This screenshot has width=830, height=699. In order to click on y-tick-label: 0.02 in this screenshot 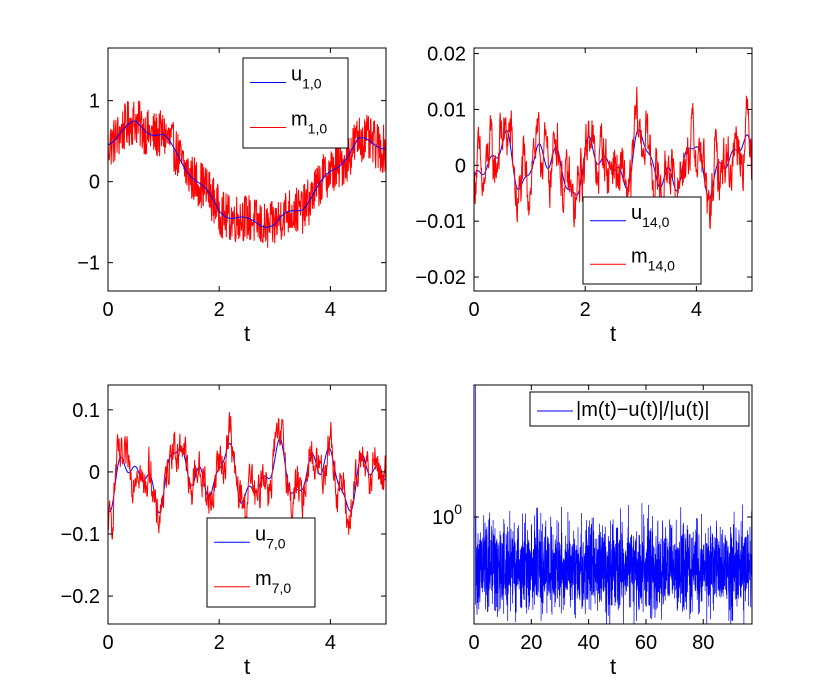, I will do `click(446, 55)`.